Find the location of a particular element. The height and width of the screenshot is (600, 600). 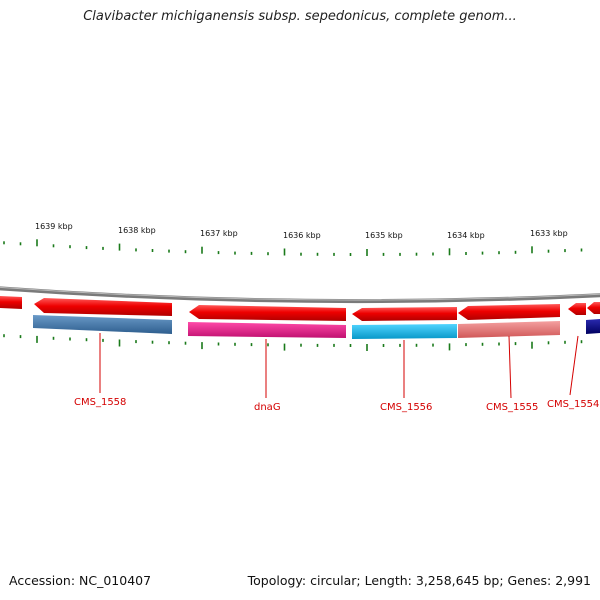

inner-tick-ring is located at coordinates (293, 342).